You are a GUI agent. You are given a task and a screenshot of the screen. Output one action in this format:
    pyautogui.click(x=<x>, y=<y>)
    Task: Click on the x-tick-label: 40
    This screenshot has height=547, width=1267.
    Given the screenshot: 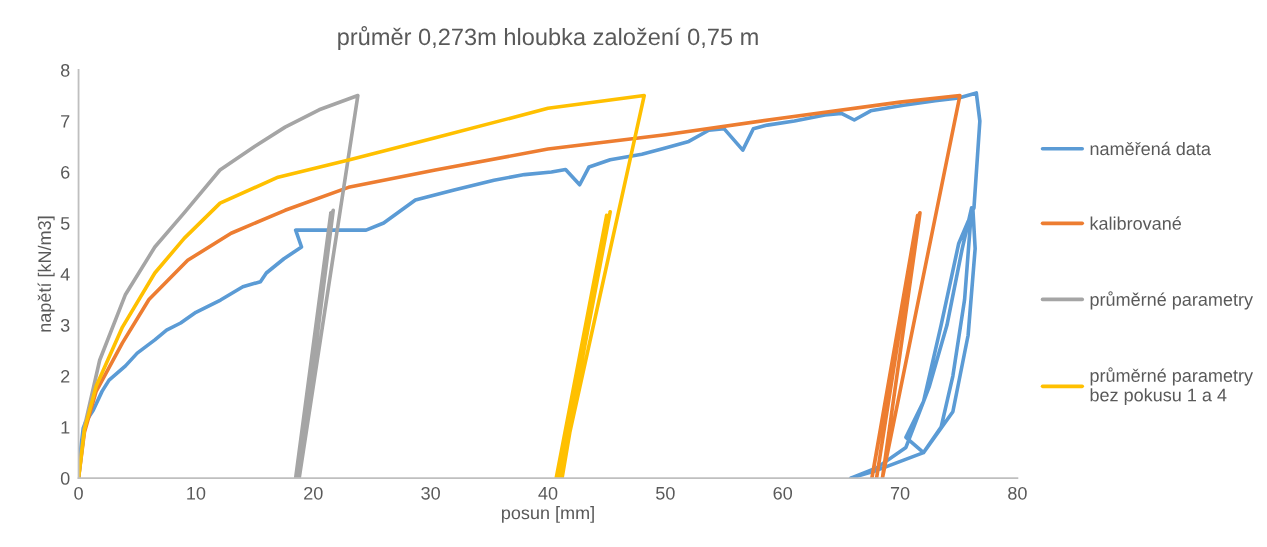 What is the action you would take?
    pyautogui.click(x=548, y=493)
    